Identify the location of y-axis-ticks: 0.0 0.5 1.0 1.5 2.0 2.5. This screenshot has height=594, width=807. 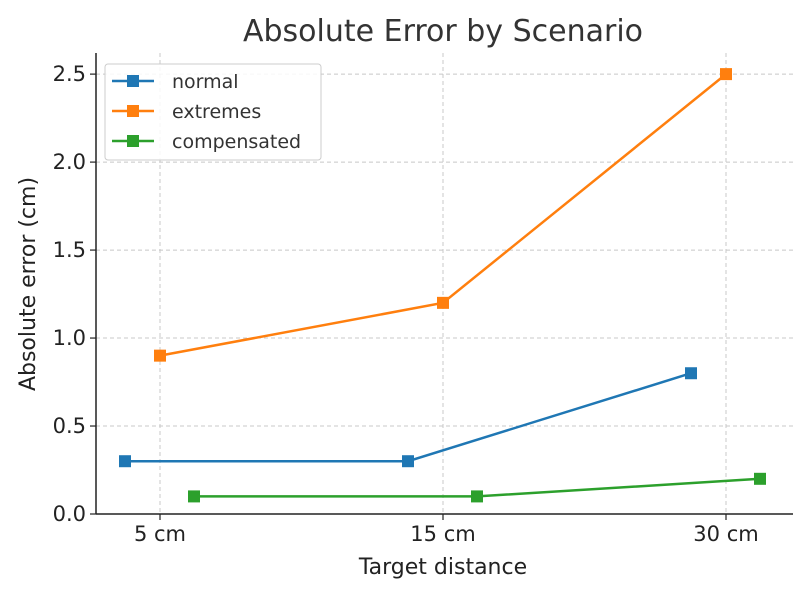
(74, 294).